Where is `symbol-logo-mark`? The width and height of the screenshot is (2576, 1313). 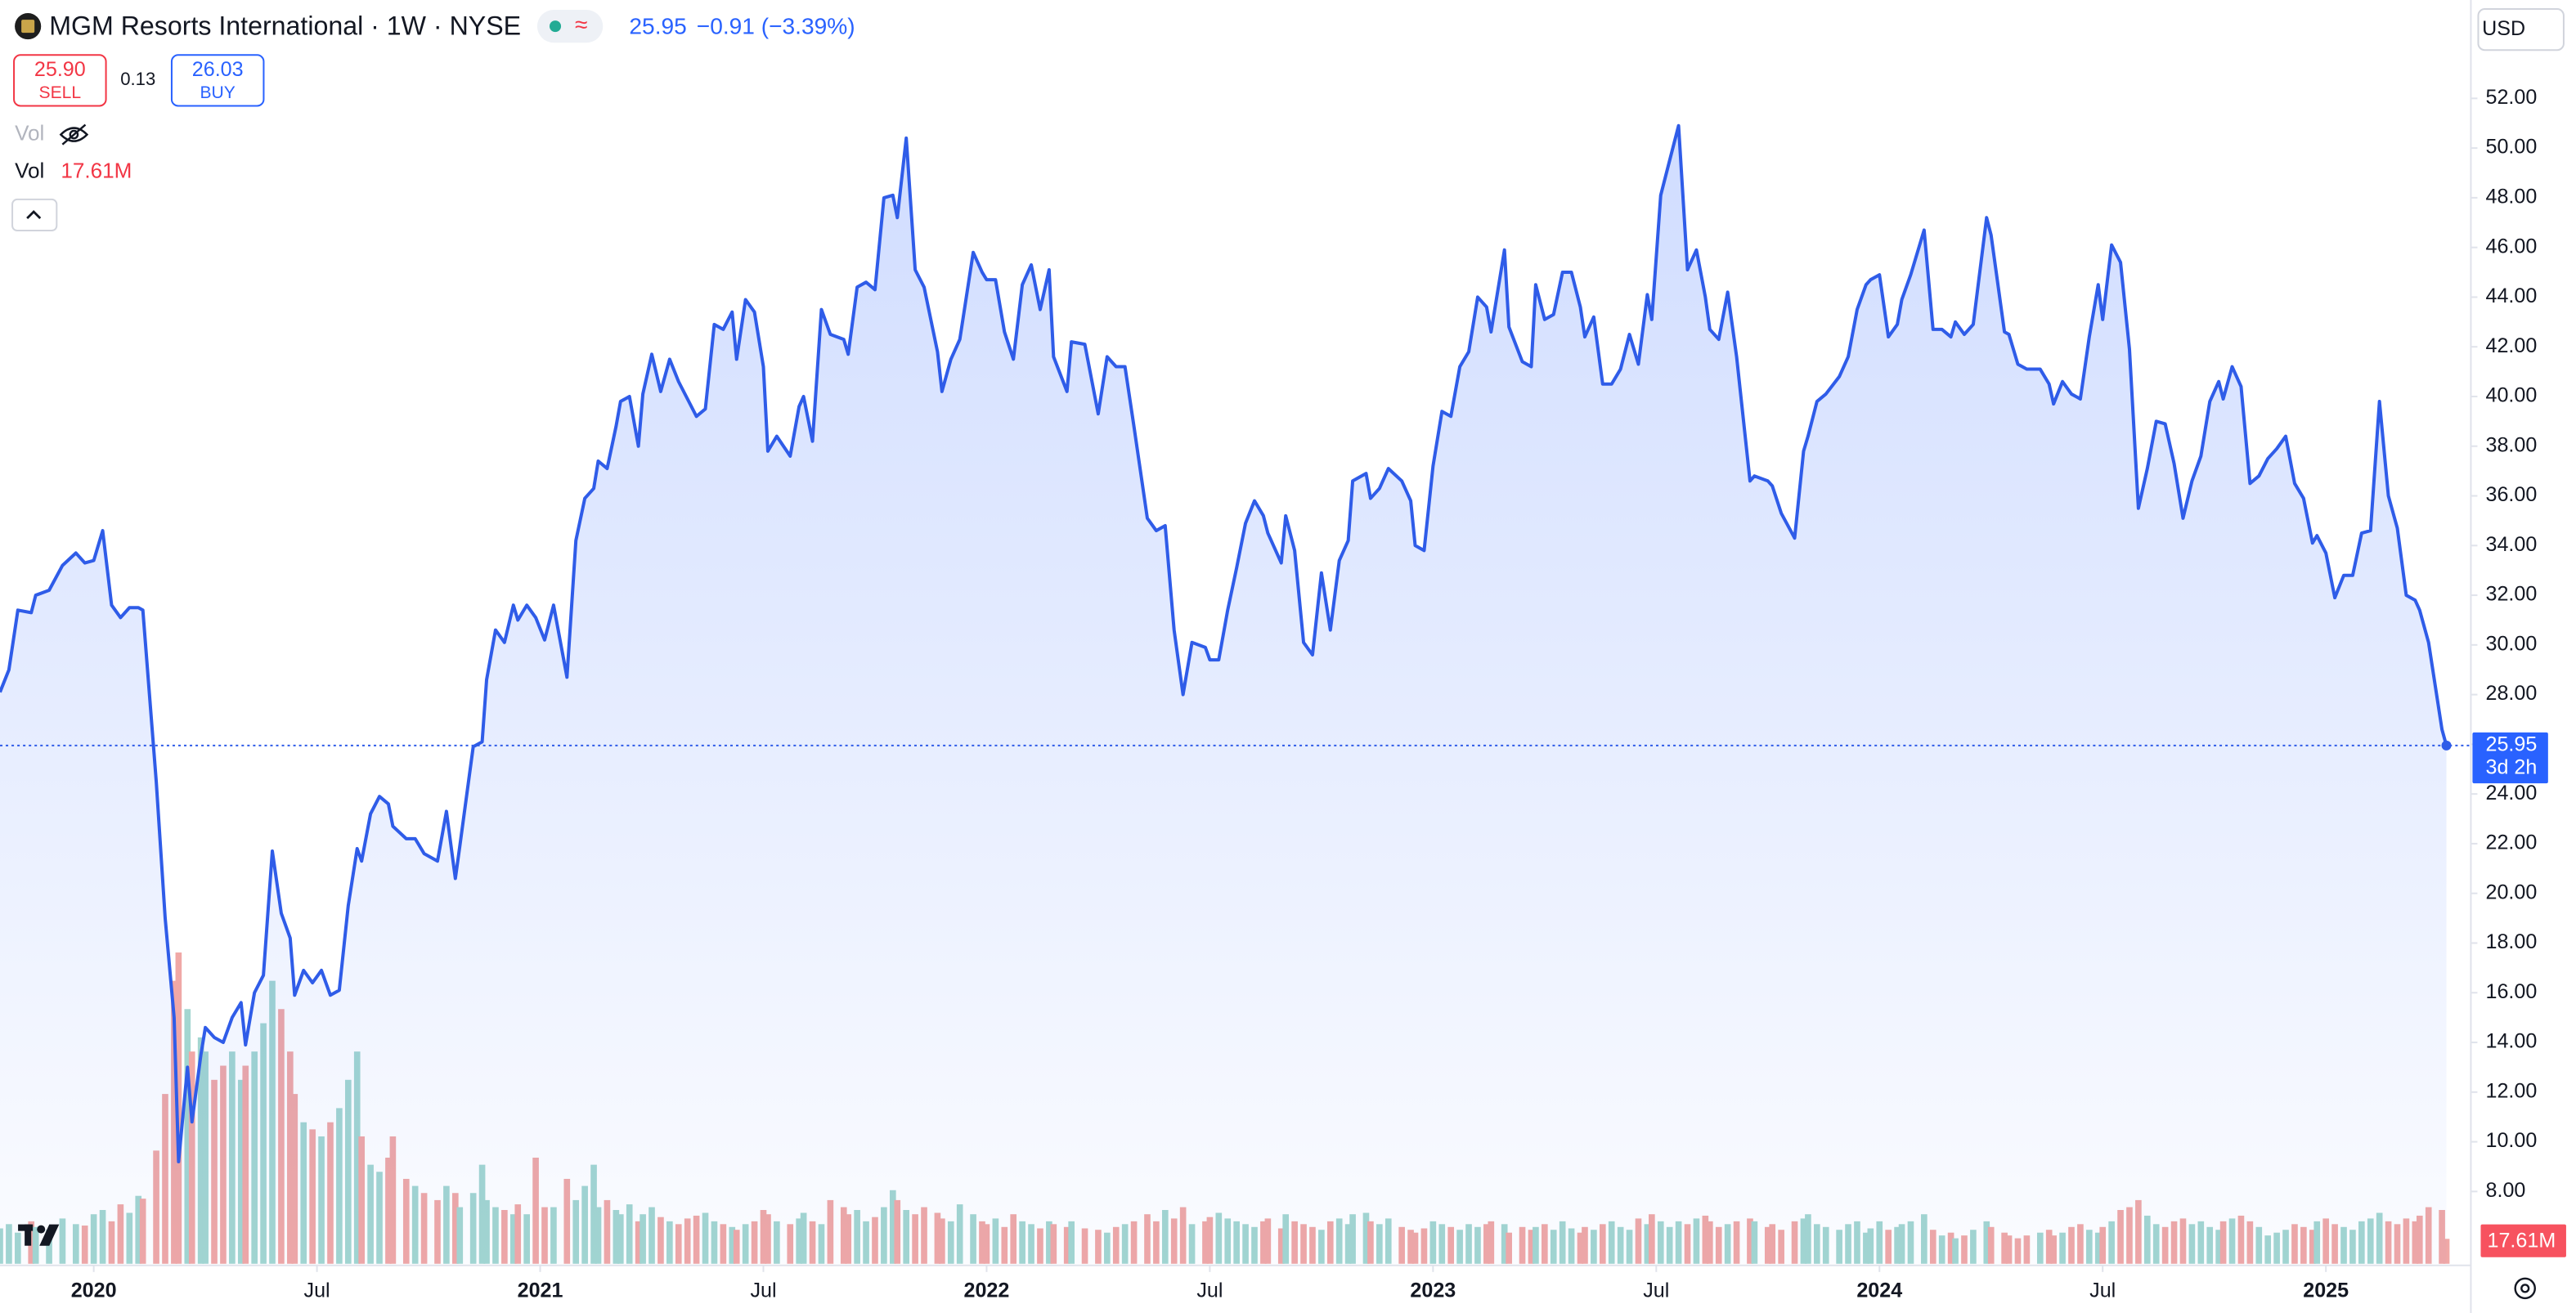 symbol-logo-mark is located at coordinates (28, 27).